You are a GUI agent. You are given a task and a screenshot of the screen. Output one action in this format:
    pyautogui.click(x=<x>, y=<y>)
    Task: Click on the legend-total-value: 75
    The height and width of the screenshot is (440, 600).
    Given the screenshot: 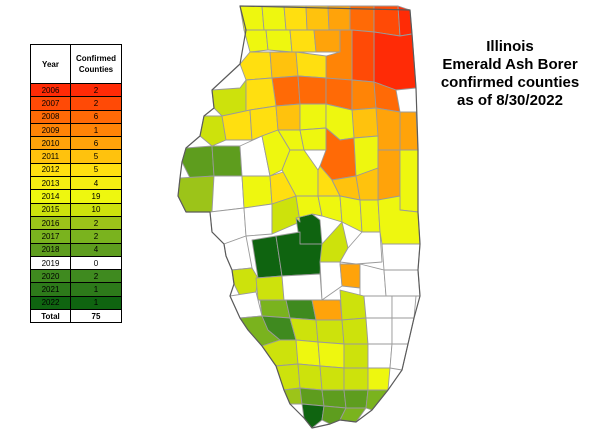 What is the action you would take?
    pyautogui.click(x=96, y=316)
    